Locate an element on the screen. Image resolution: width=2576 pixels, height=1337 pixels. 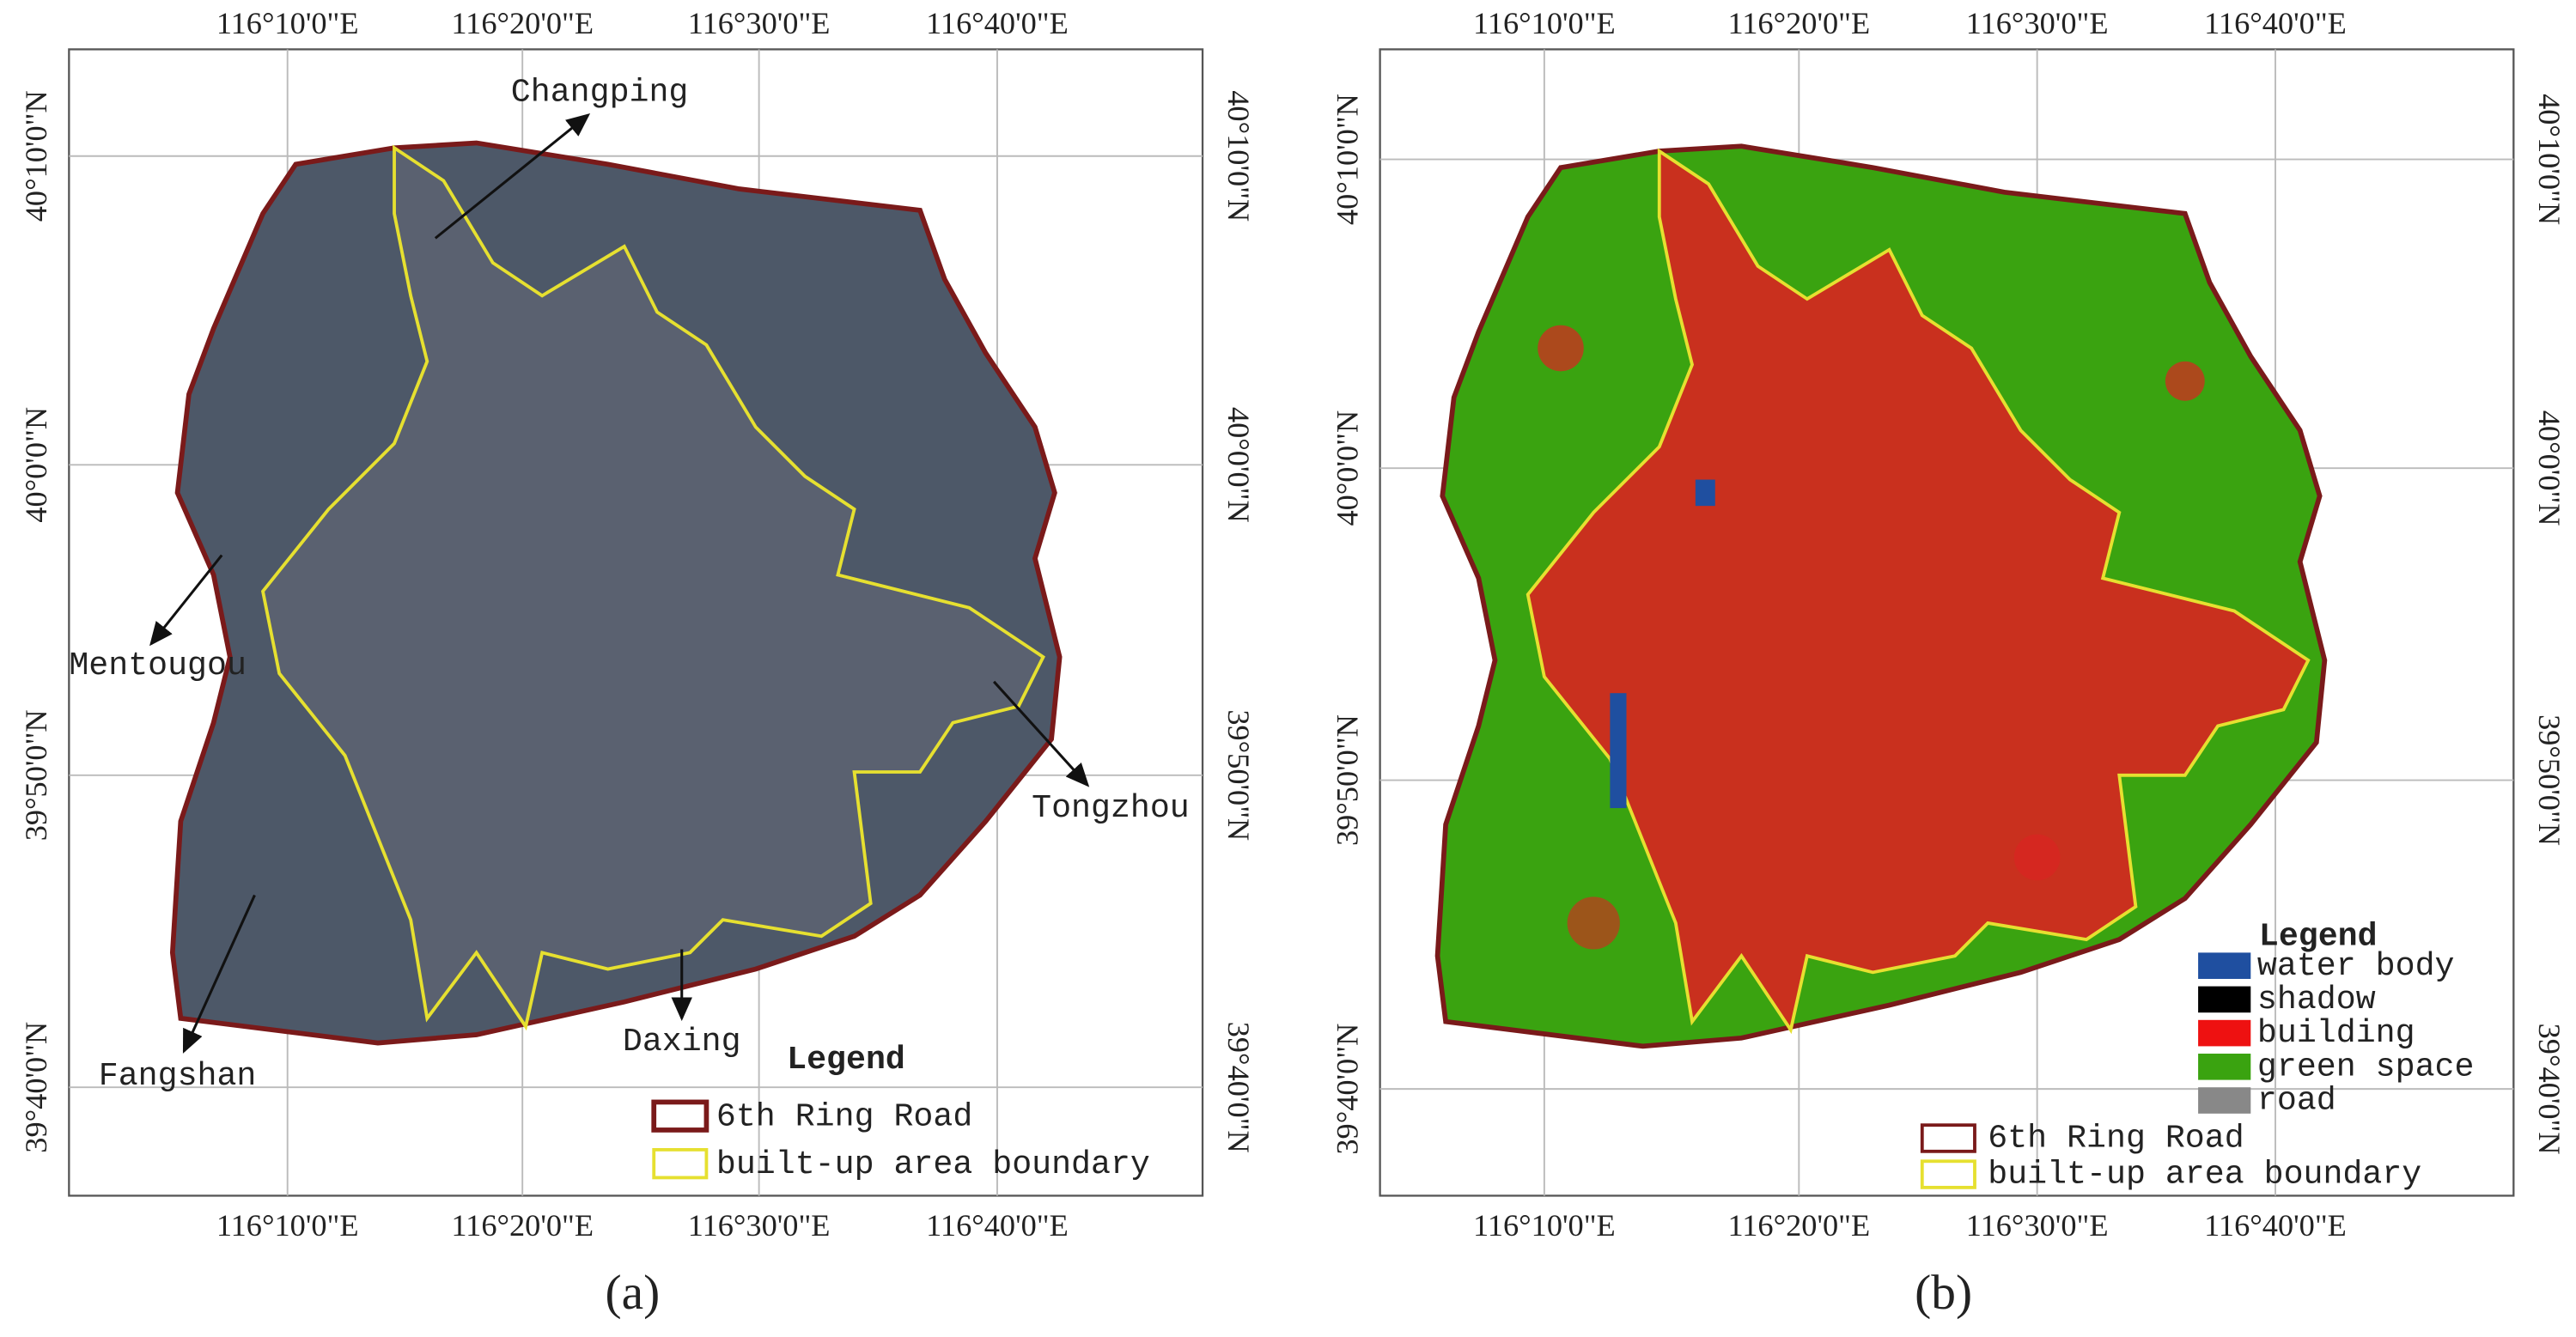
legend-label: green space is located at coordinates (2366, 1066).